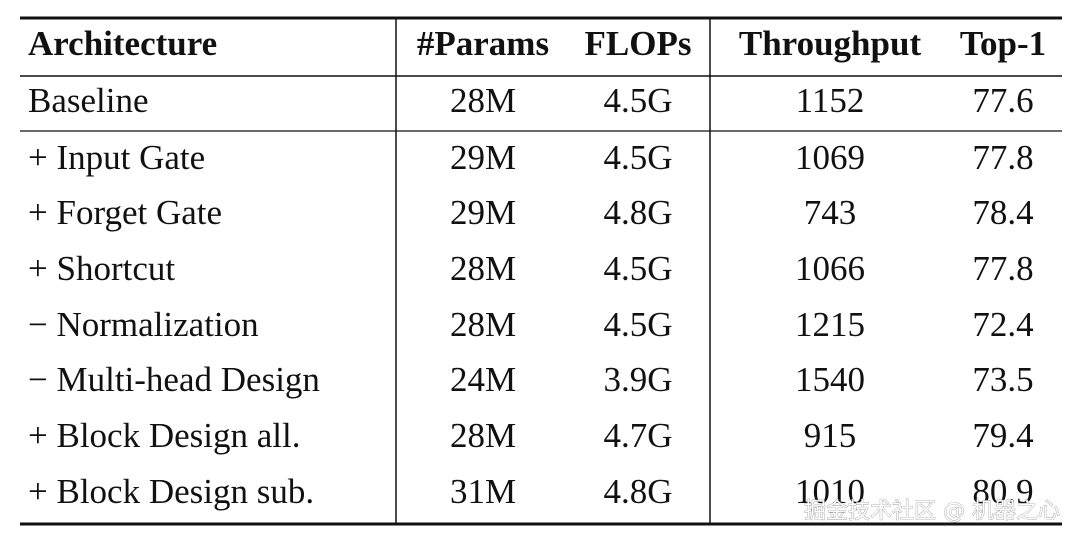 This screenshot has width=1080, height=548. I want to click on header-cell: Architecture, so click(122, 43).